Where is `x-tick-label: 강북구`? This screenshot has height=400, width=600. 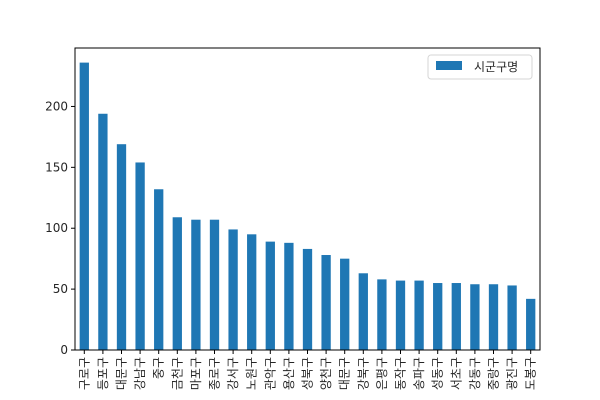 x-tick-label: 강북구 is located at coordinates (363, 373).